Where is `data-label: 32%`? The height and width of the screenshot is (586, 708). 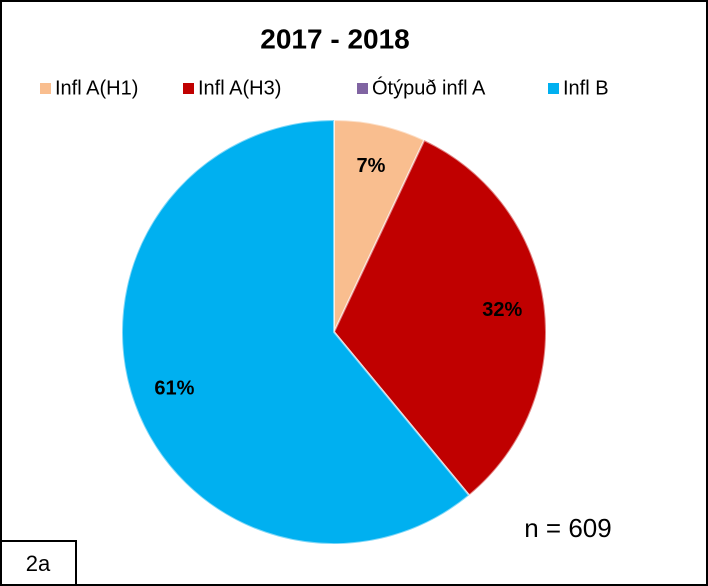
data-label: 32% is located at coordinates (502, 310).